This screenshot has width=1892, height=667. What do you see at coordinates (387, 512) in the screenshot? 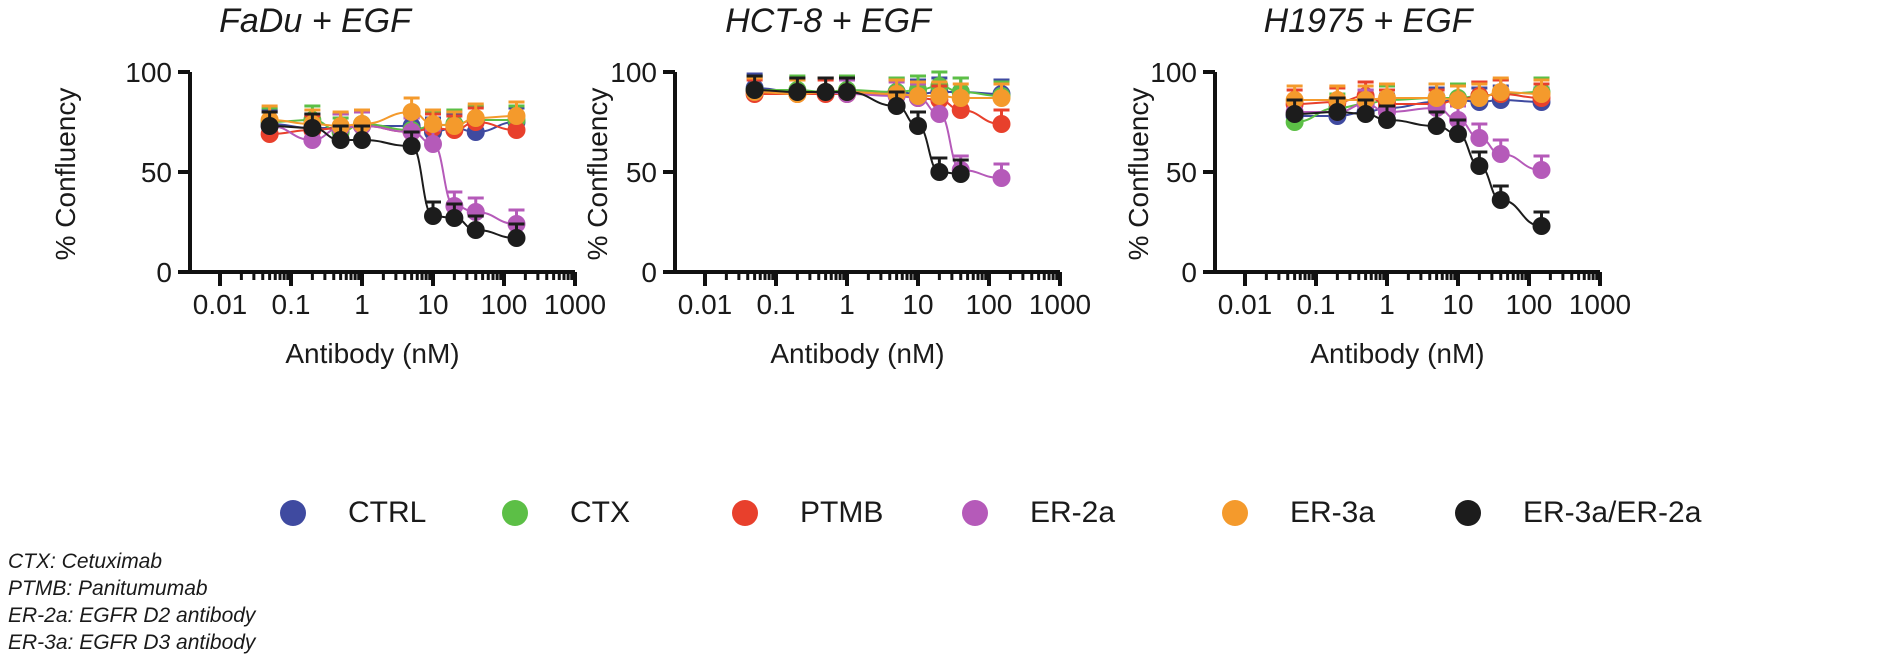
I see `legend-label-ctrl: CTRL` at bounding box center [387, 512].